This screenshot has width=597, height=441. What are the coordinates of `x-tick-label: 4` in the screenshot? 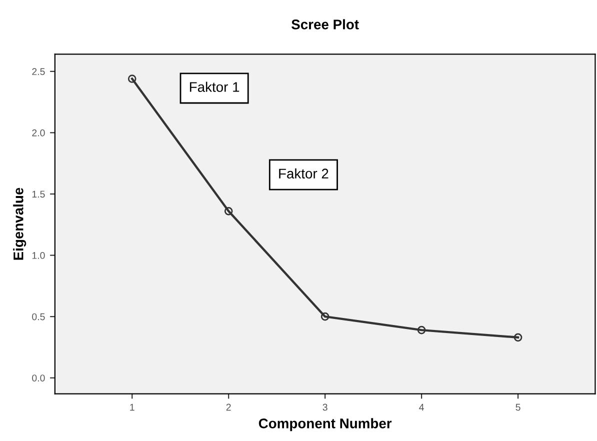 It's located at (421, 407).